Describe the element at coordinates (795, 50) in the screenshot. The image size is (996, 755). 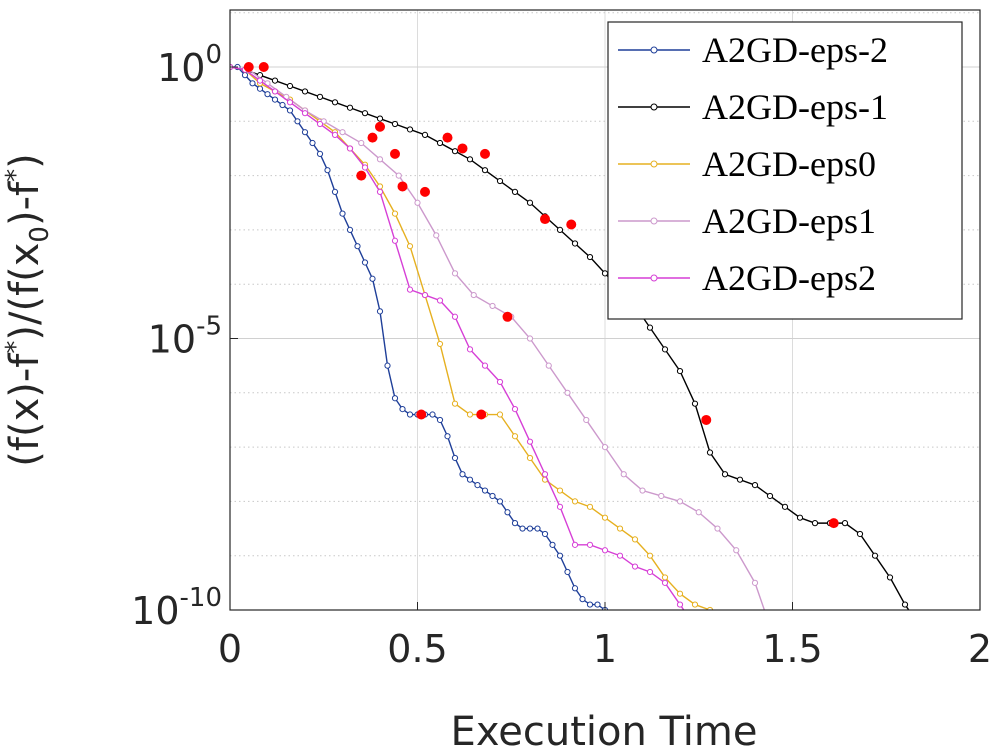
I see `legend-label: A2GD-eps-2` at that location.